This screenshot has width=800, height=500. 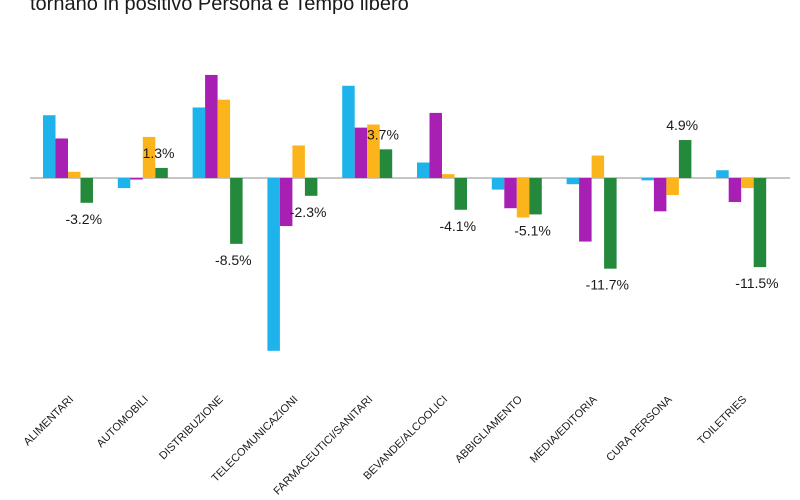 I want to click on category-label: MEDIA/EDITORIA, so click(x=564, y=429).